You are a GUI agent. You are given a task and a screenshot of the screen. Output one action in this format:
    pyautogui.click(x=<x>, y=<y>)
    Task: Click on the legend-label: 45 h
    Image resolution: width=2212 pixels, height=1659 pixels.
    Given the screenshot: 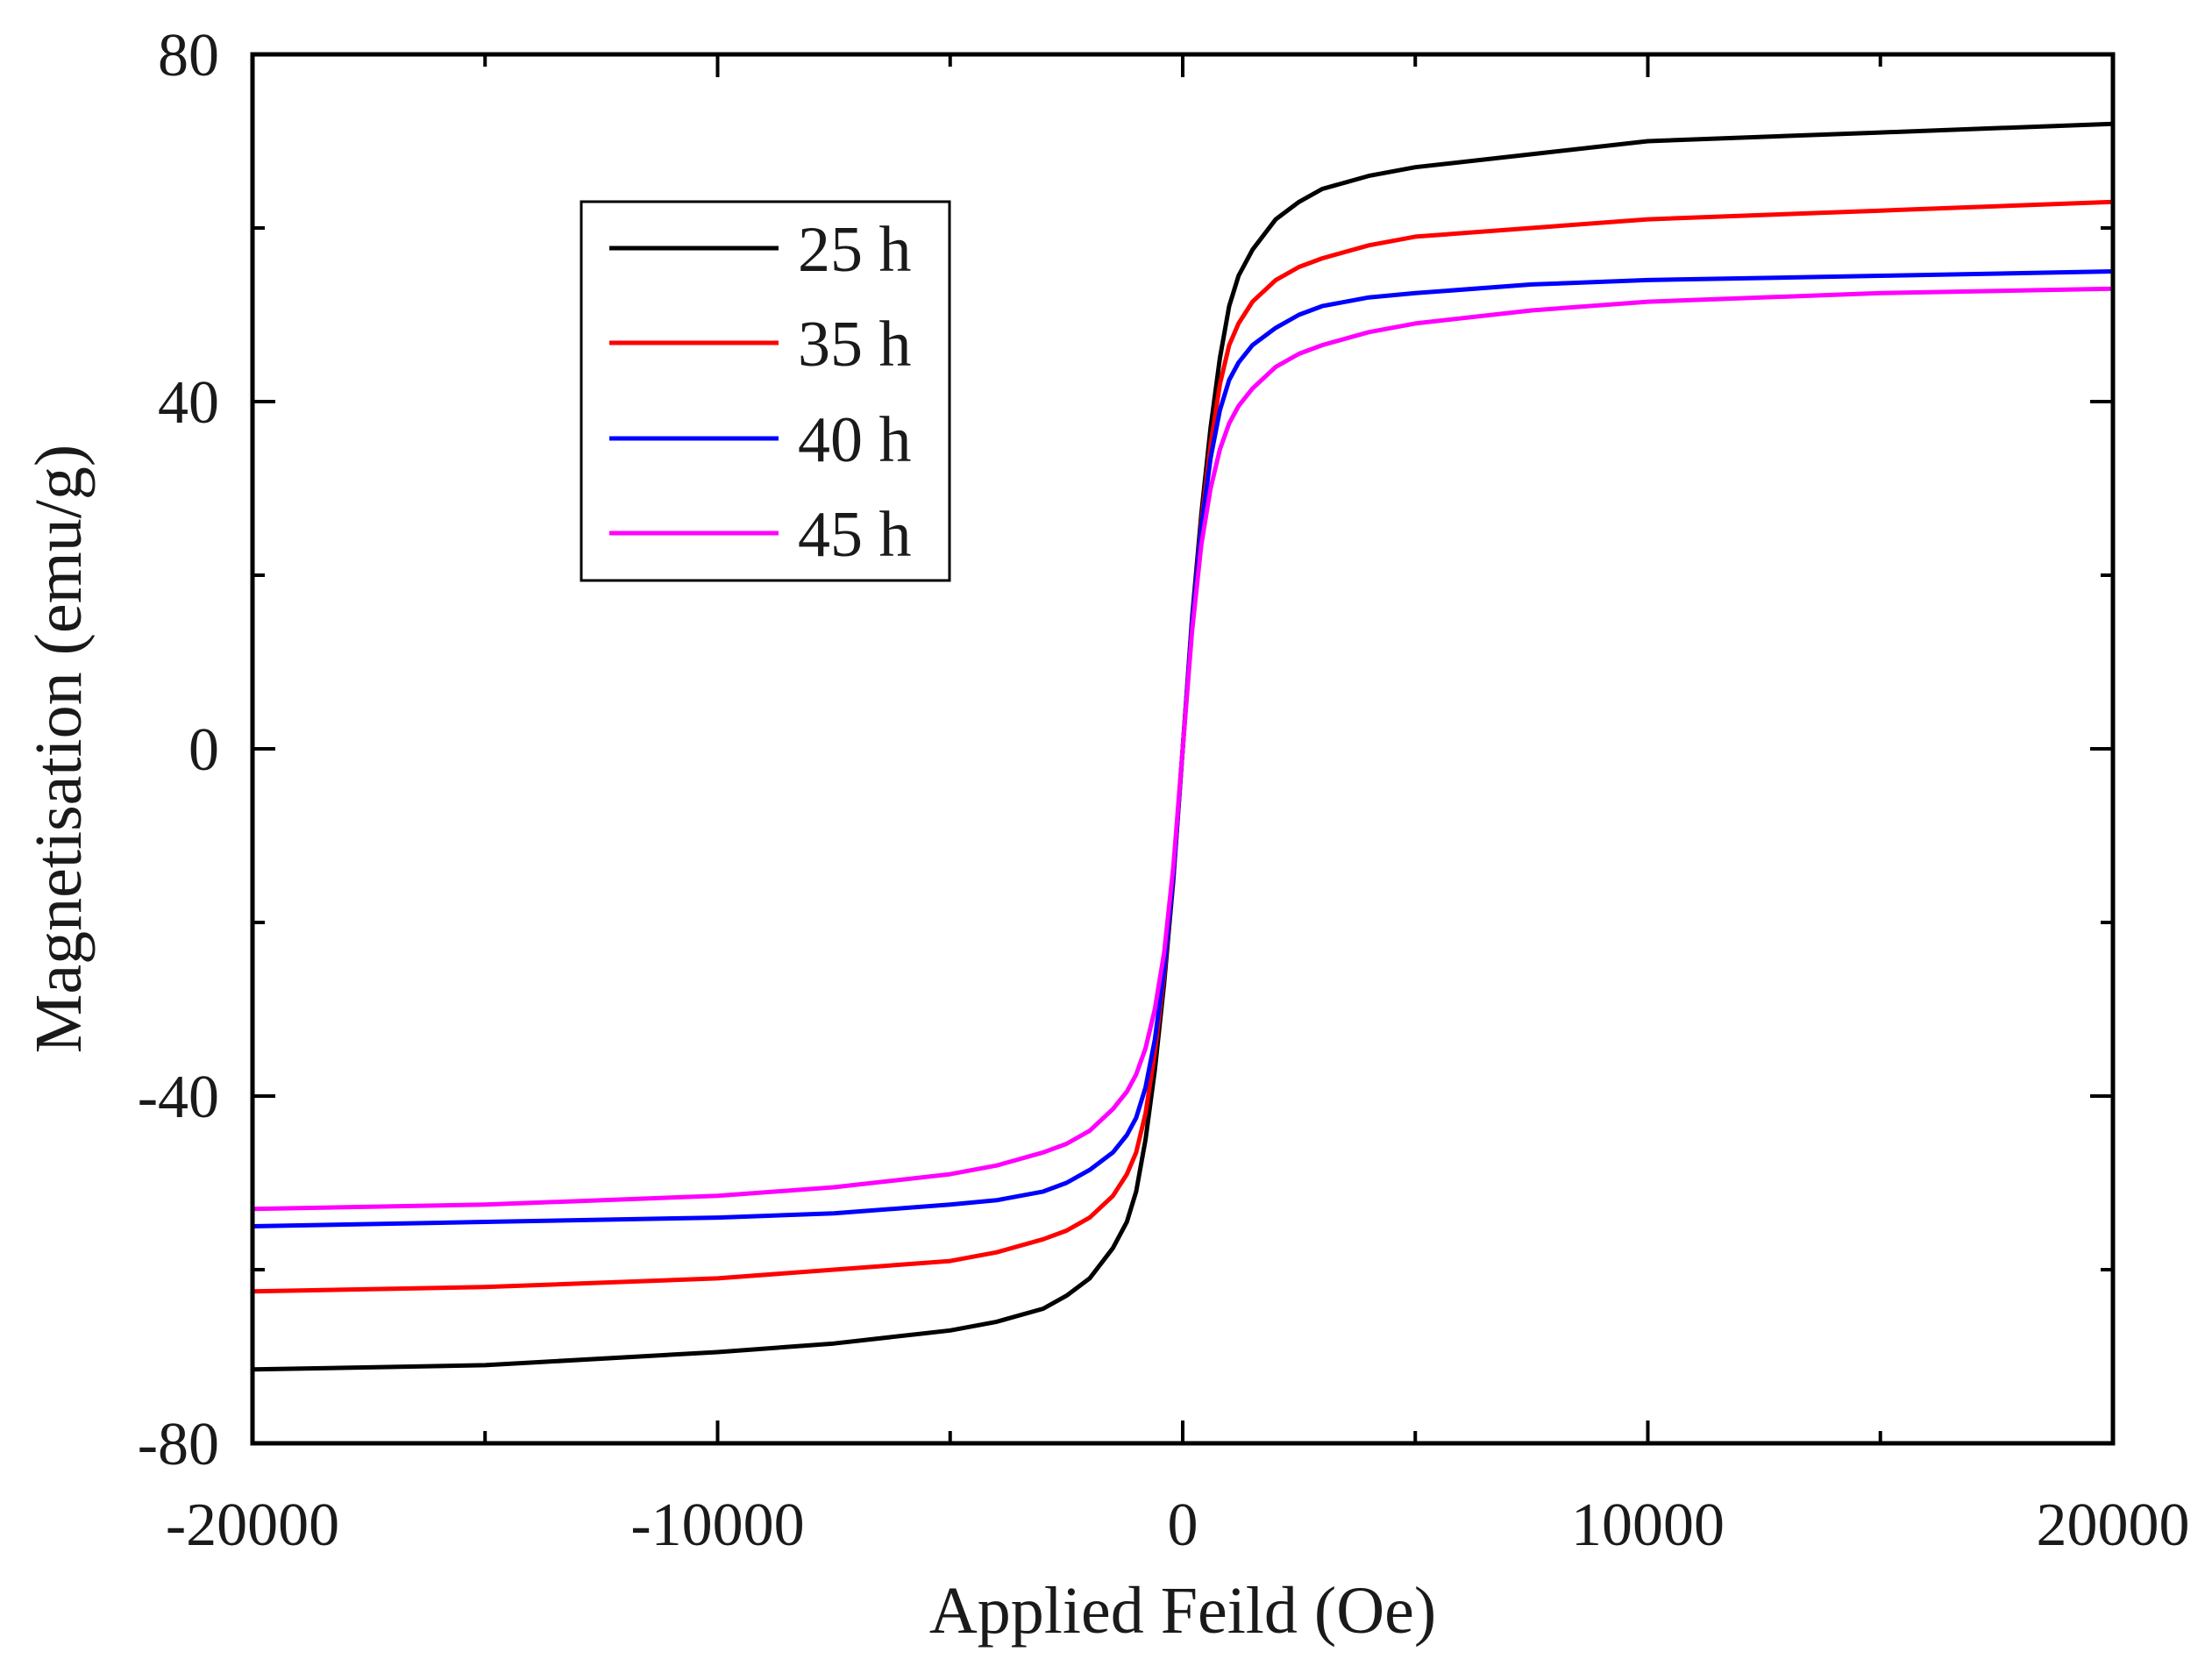 What is the action you would take?
    pyautogui.click(x=855, y=535)
    